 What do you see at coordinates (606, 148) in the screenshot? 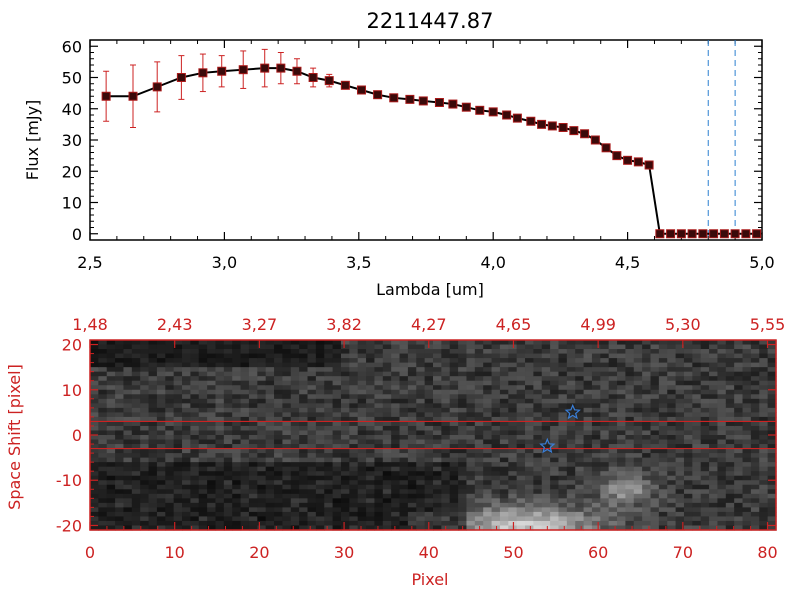
I see `data-point` at bounding box center [606, 148].